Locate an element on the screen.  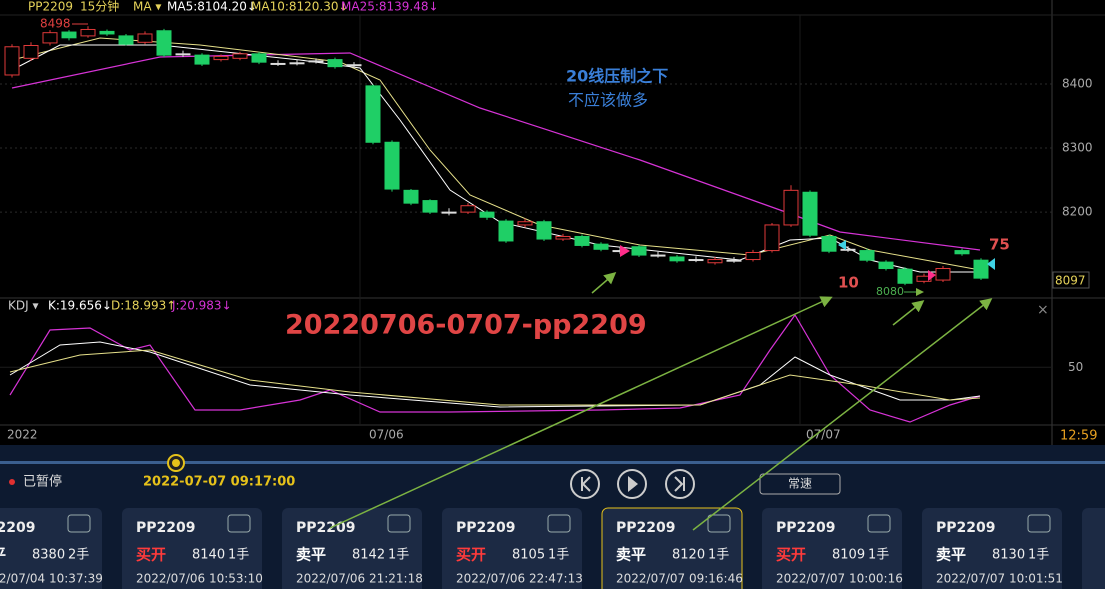
annotation: 10 is located at coordinates (848, 283).